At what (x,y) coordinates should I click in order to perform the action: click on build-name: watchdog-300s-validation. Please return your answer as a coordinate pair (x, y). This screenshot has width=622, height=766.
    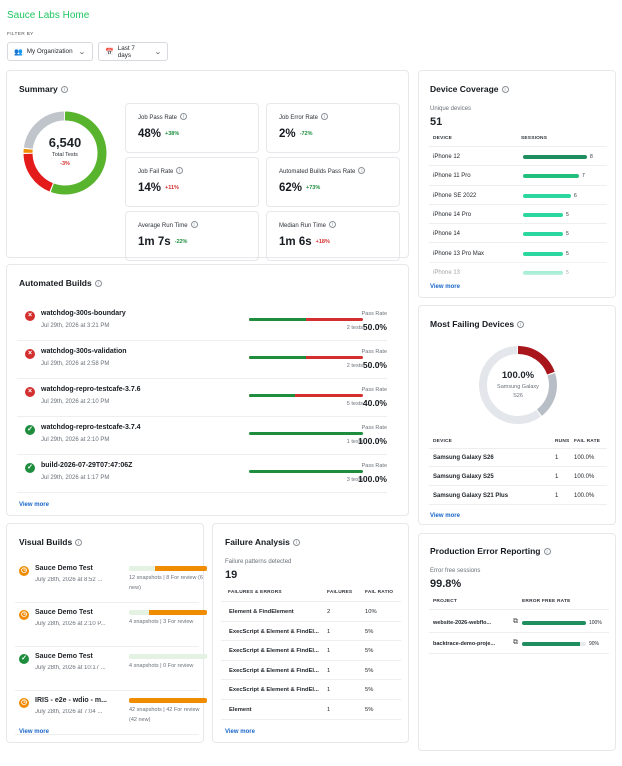
    Looking at the image, I should click on (84, 351).